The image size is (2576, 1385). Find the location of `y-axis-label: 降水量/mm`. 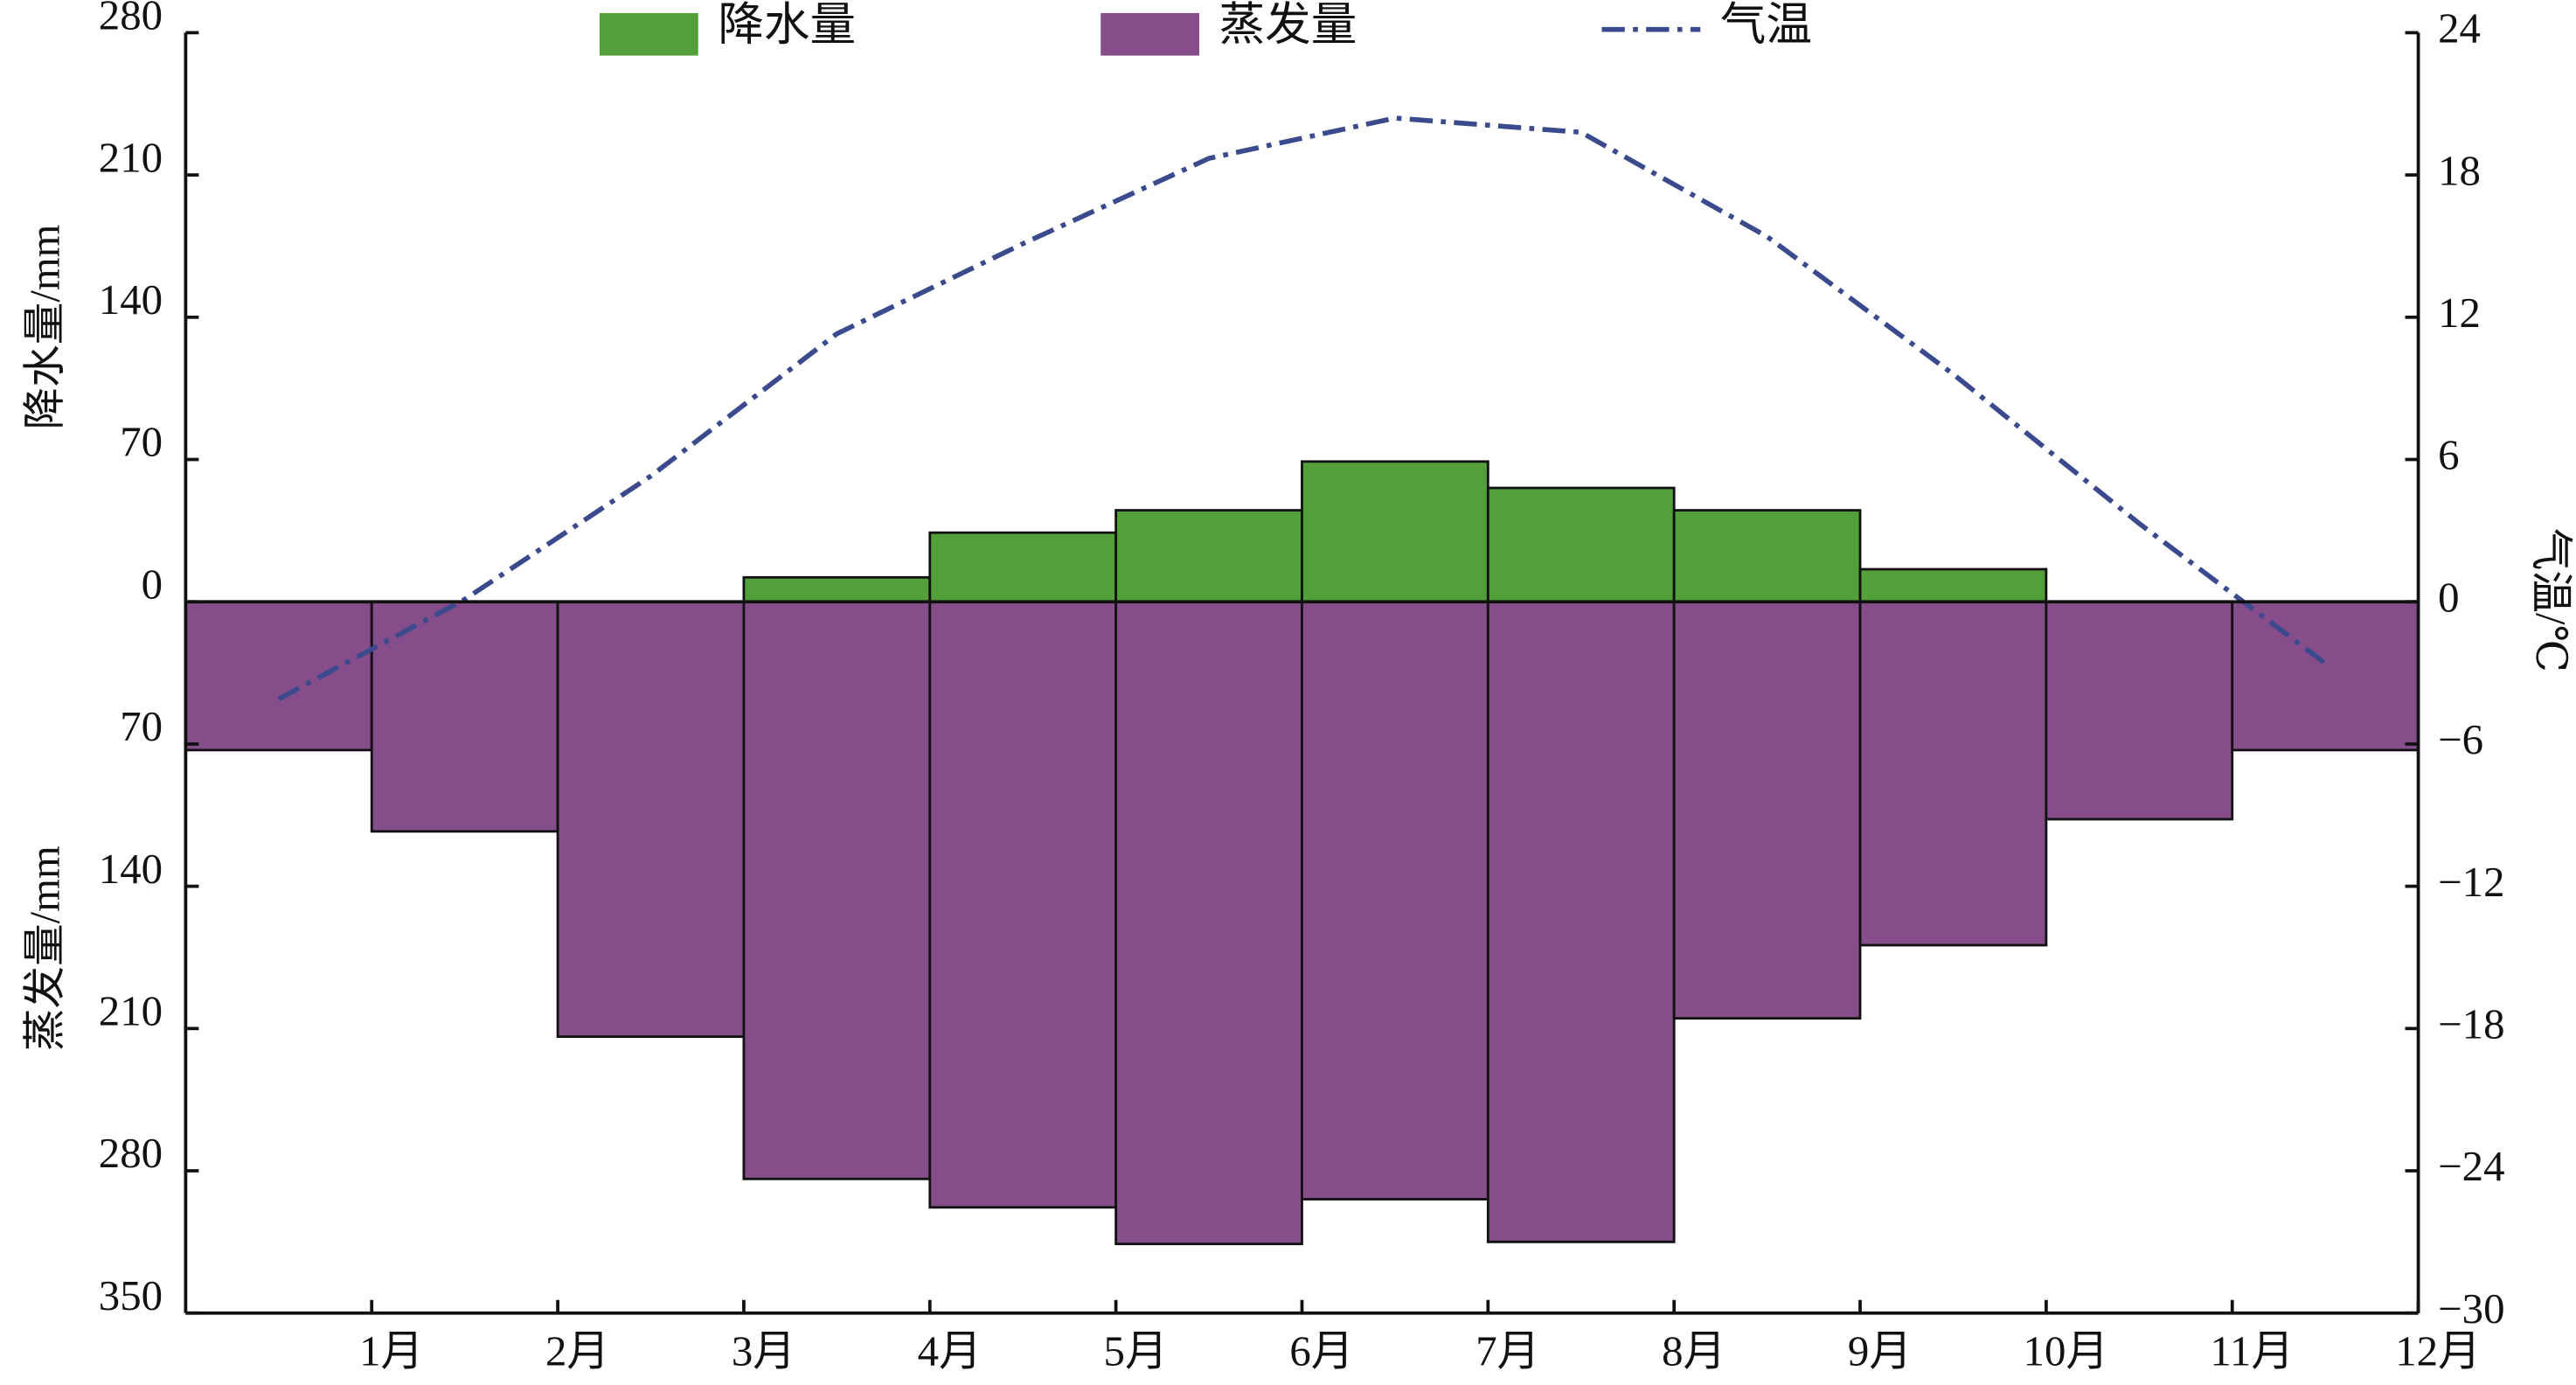

y-axis-label: 降水量/mm is located at coordinates (45, 326).